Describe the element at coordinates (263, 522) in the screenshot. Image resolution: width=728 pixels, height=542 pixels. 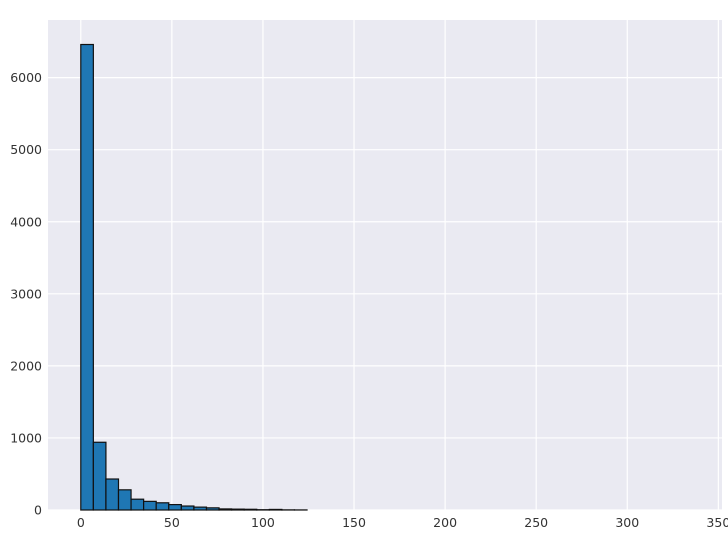
I see `x-tick-label: 100` at that location.